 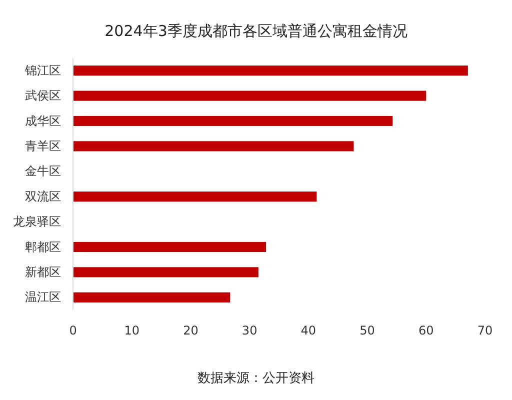 I want to click on x-tick-label: 50, so click(x=367, y=331).